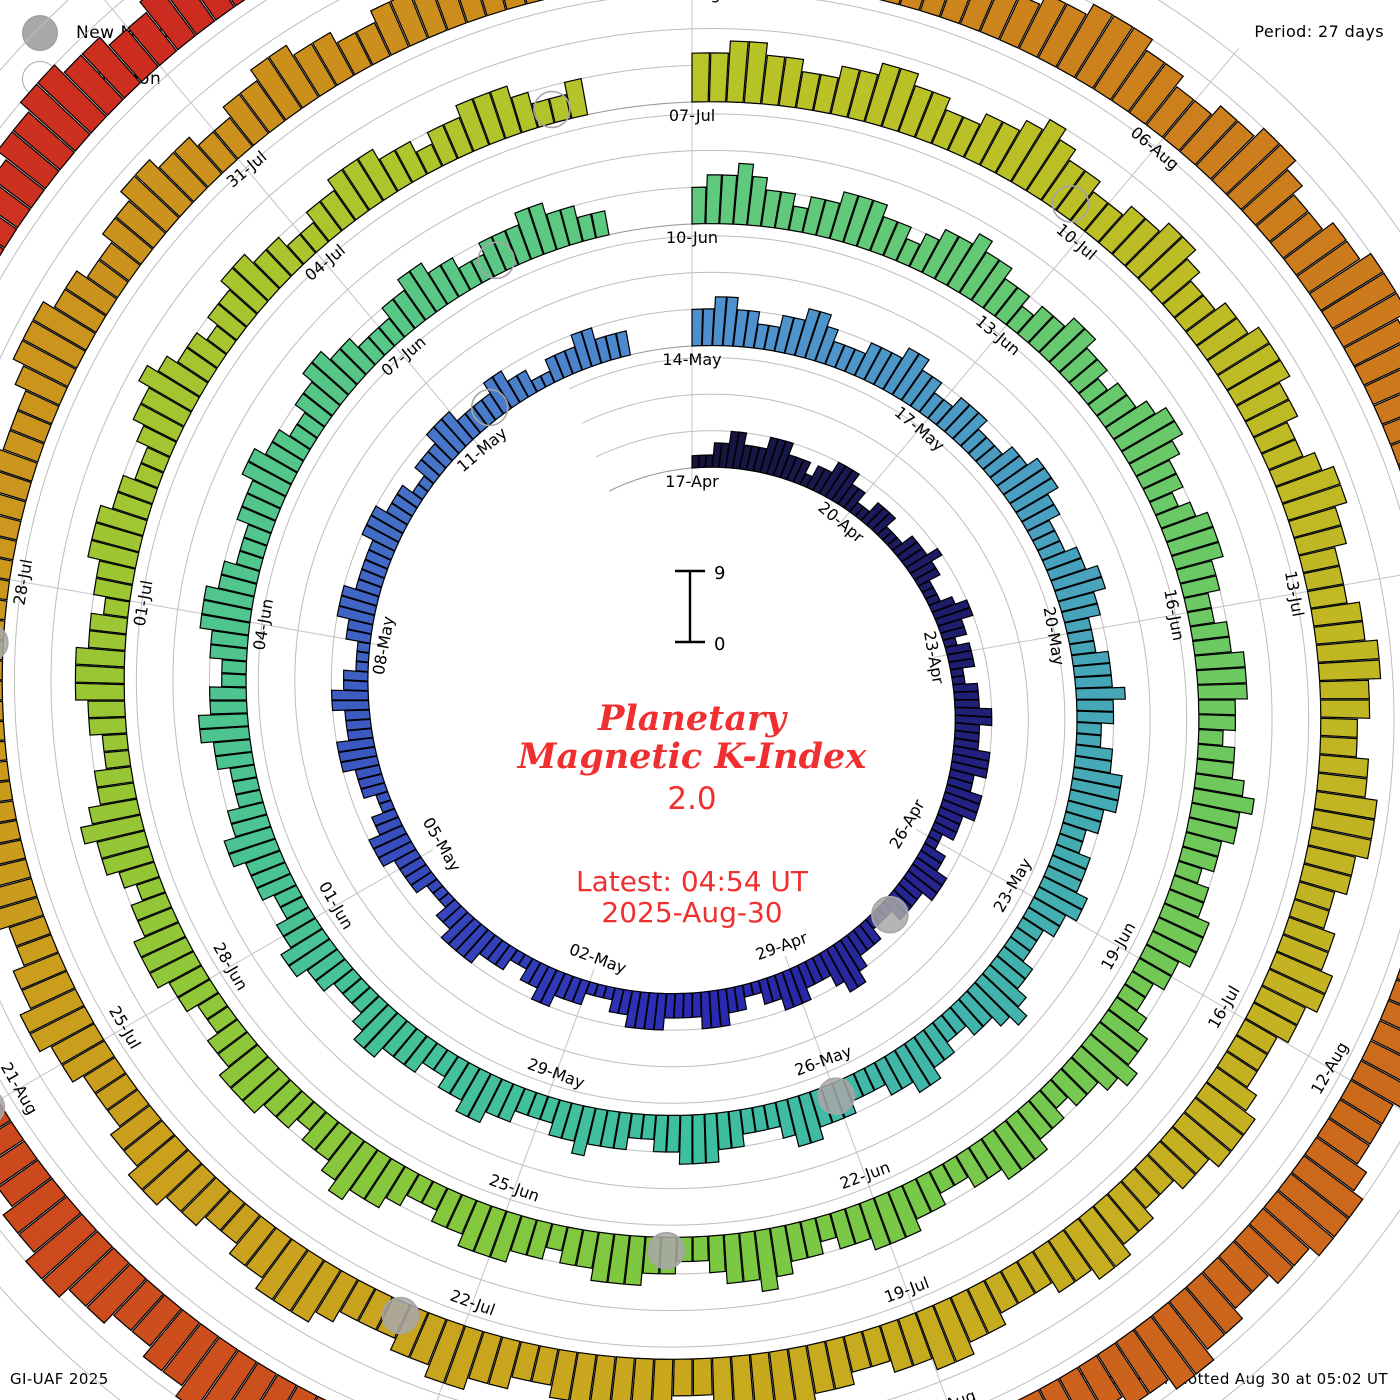 Image resolution: width=1400 pixels, height=1400 pixels. Describe the element at coordinates (691, 1) in the screenshot. I see `date-label: 03-Aug` at that location.